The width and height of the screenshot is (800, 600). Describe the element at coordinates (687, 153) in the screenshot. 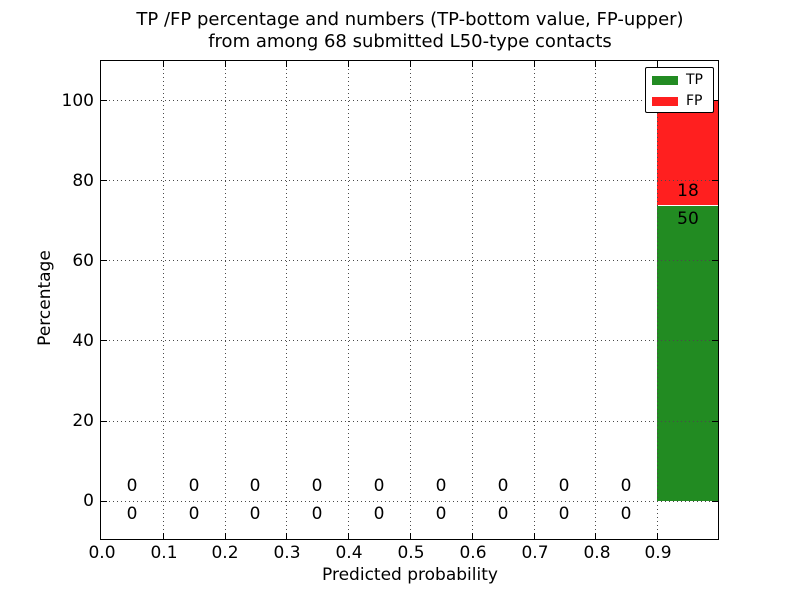

I see `bar-fp-segment` at that location.